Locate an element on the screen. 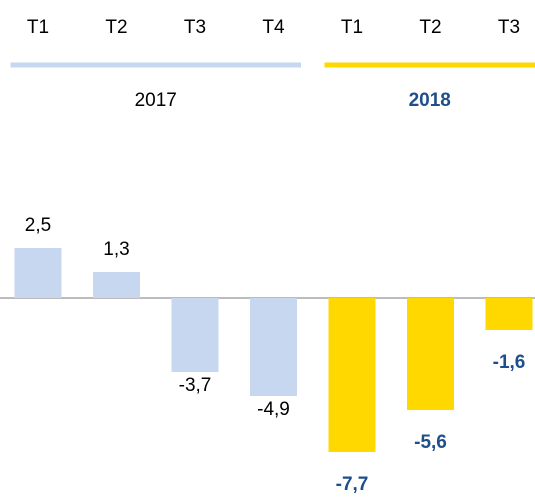 The image size is (535, 502). data-label: 2,5 is located at coordinates (38, 225).